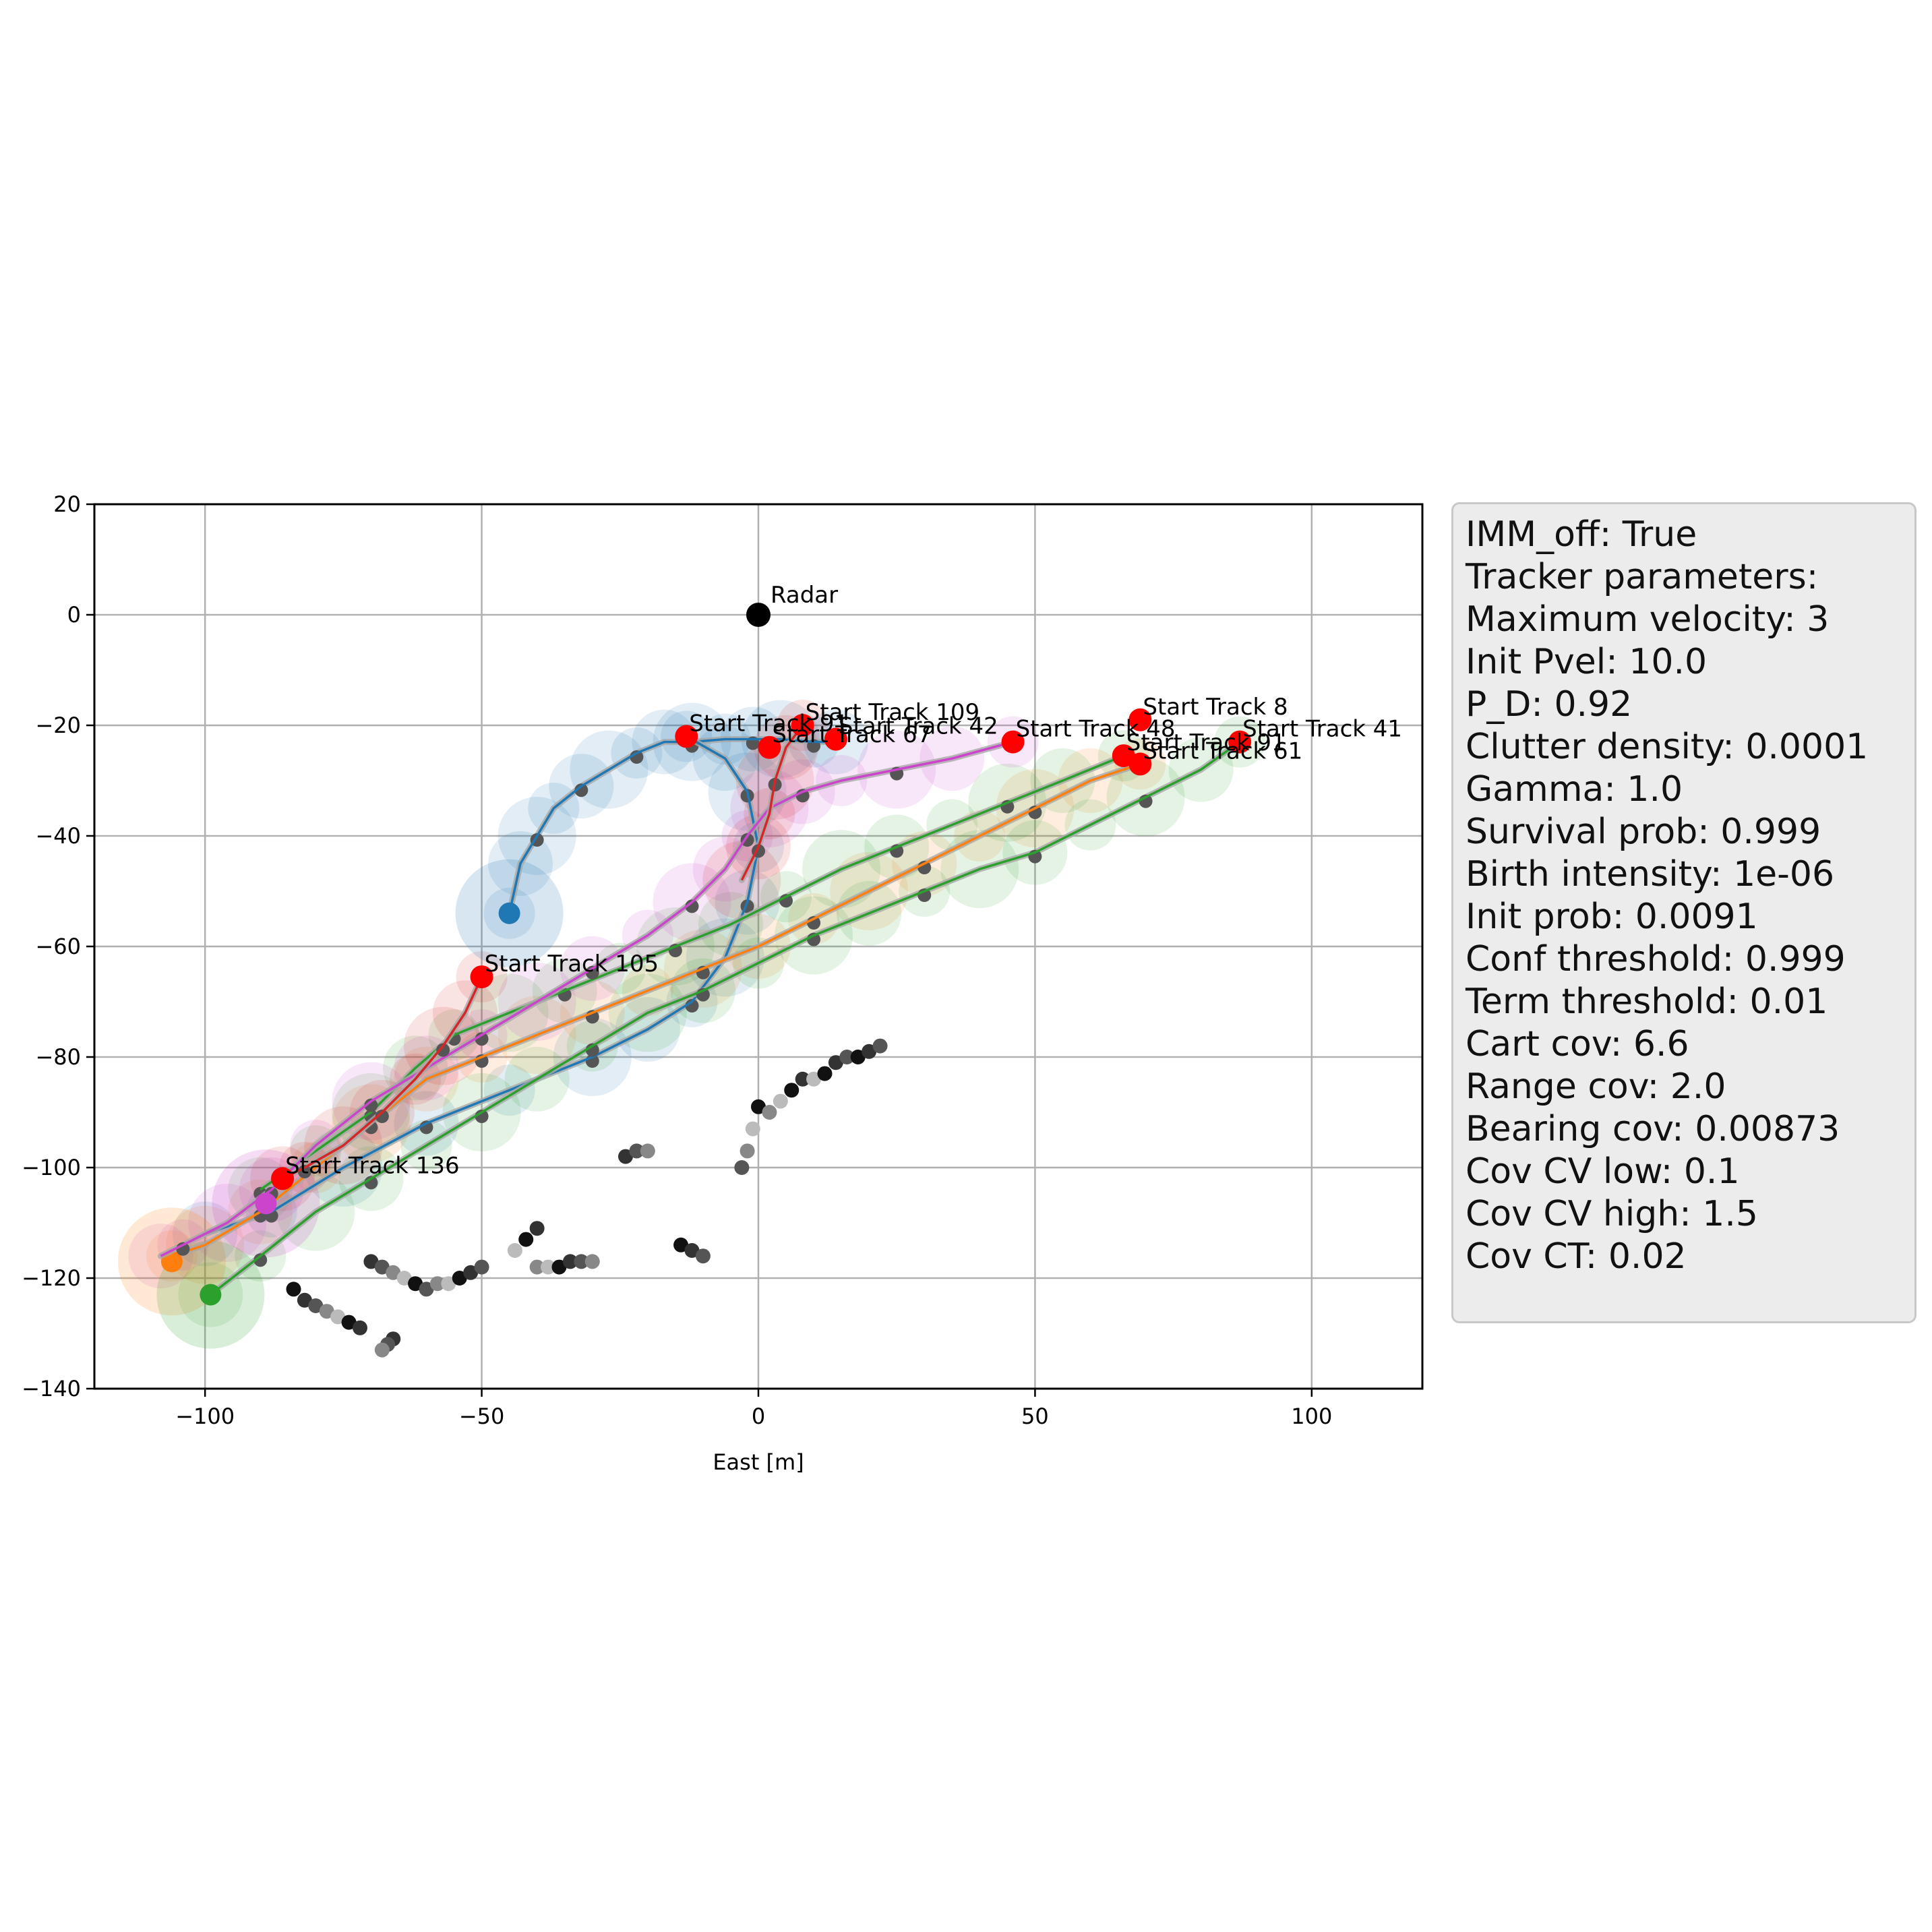  Describe the element at coordinates (758, 1462) in the screenshot. I see `x-axis-label: East [m]` at that location.